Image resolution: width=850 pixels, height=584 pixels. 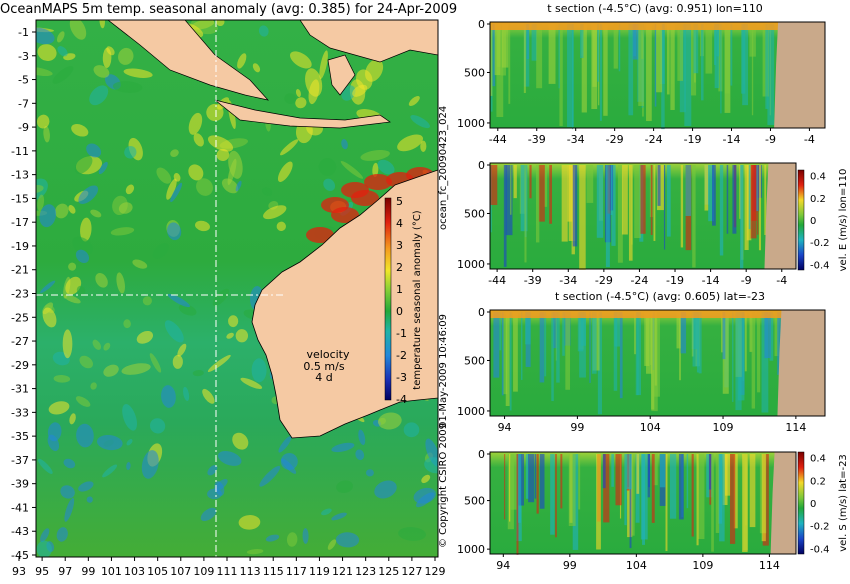 What do you see at coordinates (401, 355) in the screenshot?
I see `temp-colorbar-tick: -2` at bounding box center [401, 355].